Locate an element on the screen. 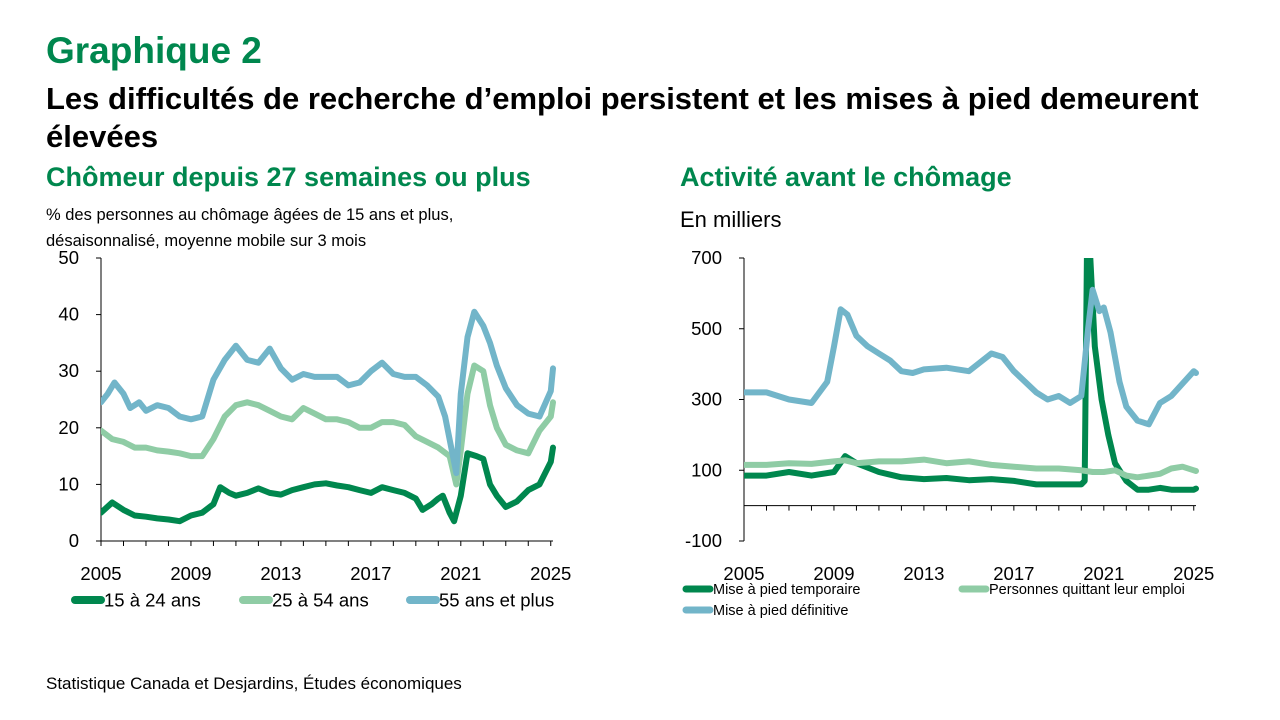  legend-label: 25 à 54 ans is located at coordinates (320, 599).